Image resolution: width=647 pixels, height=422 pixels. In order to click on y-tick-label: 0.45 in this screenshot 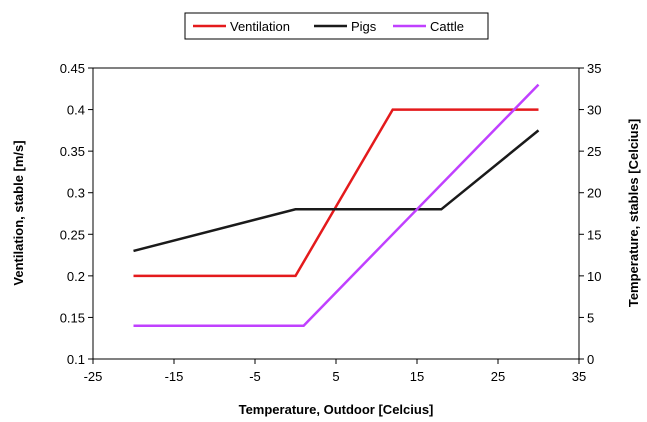, I will do `click(72, 68)`.